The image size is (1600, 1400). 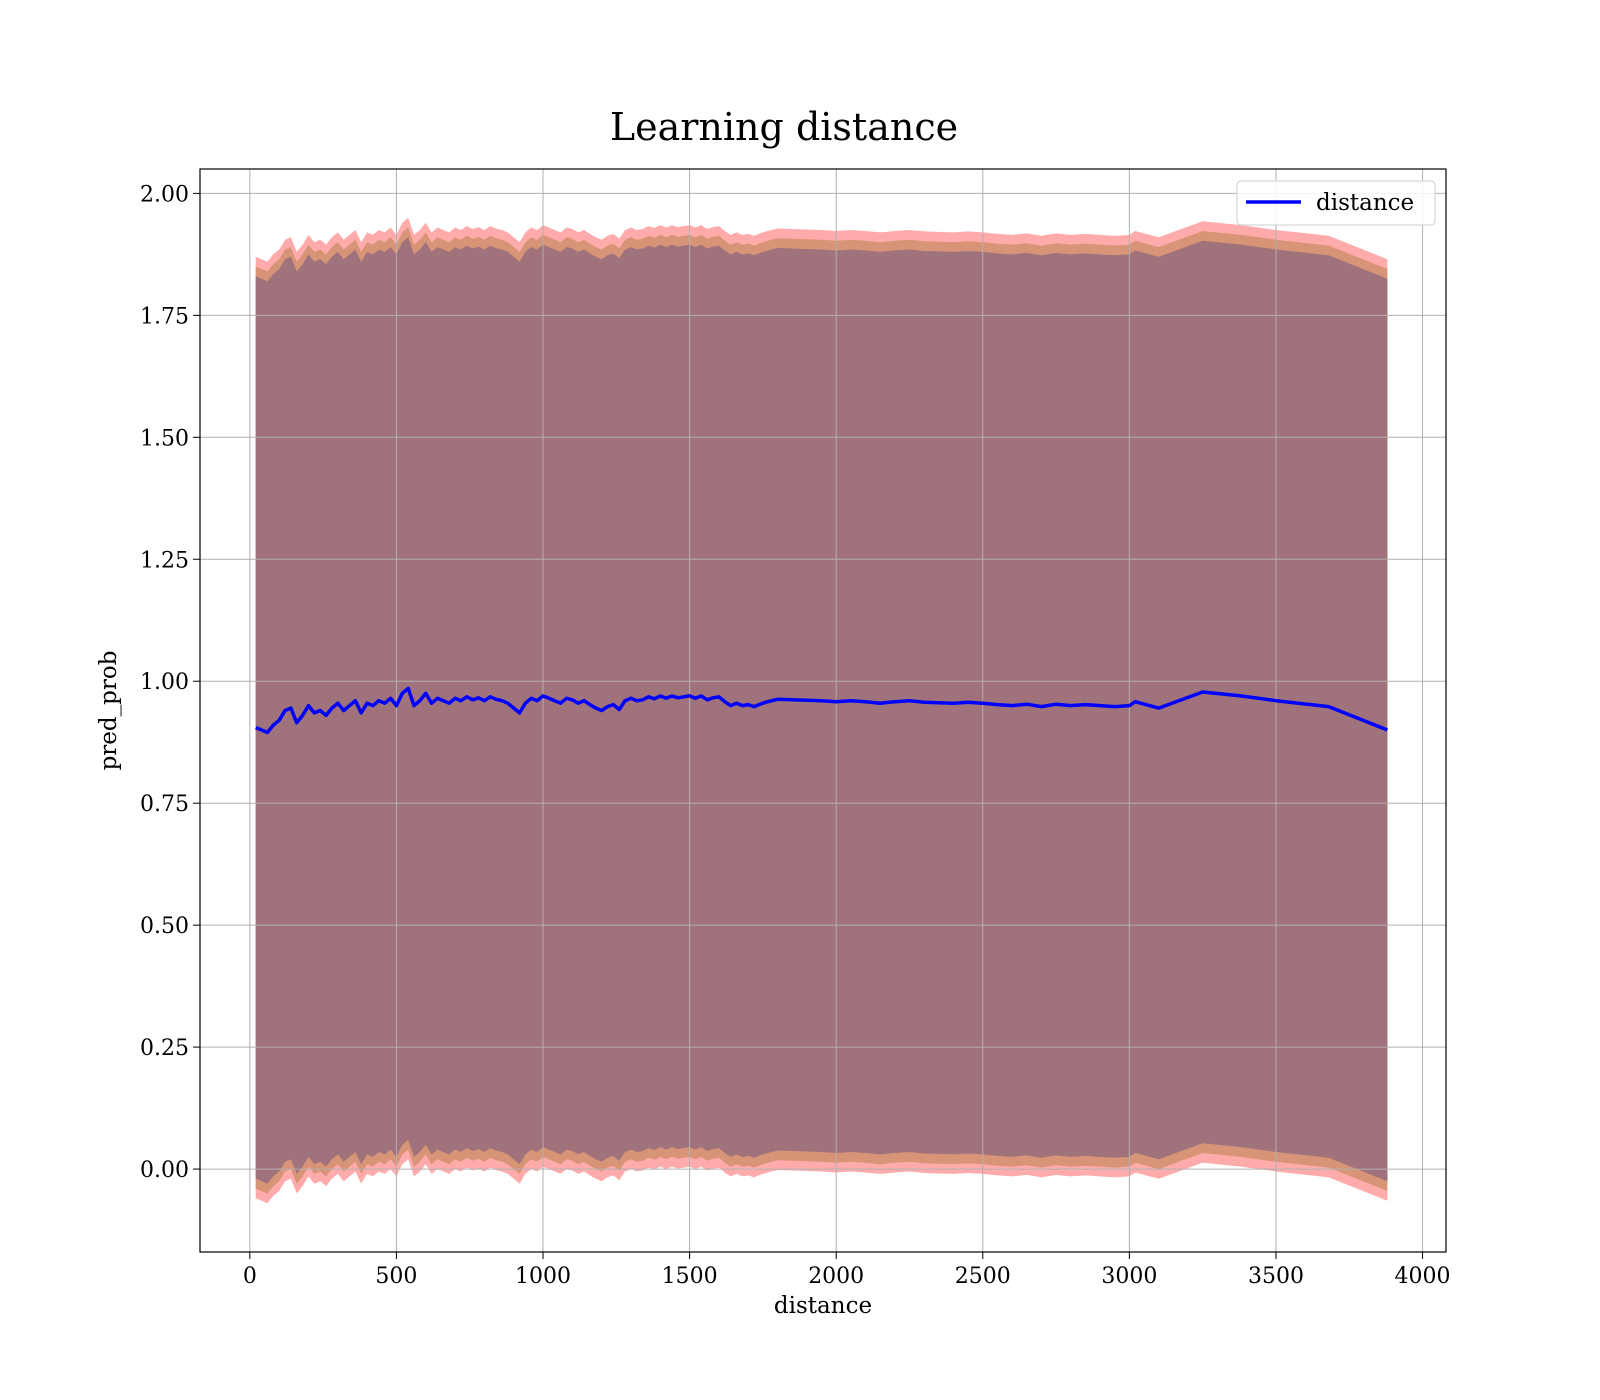 I want to click on x-tick-label: 4000, so click(x=1423, y=1276).